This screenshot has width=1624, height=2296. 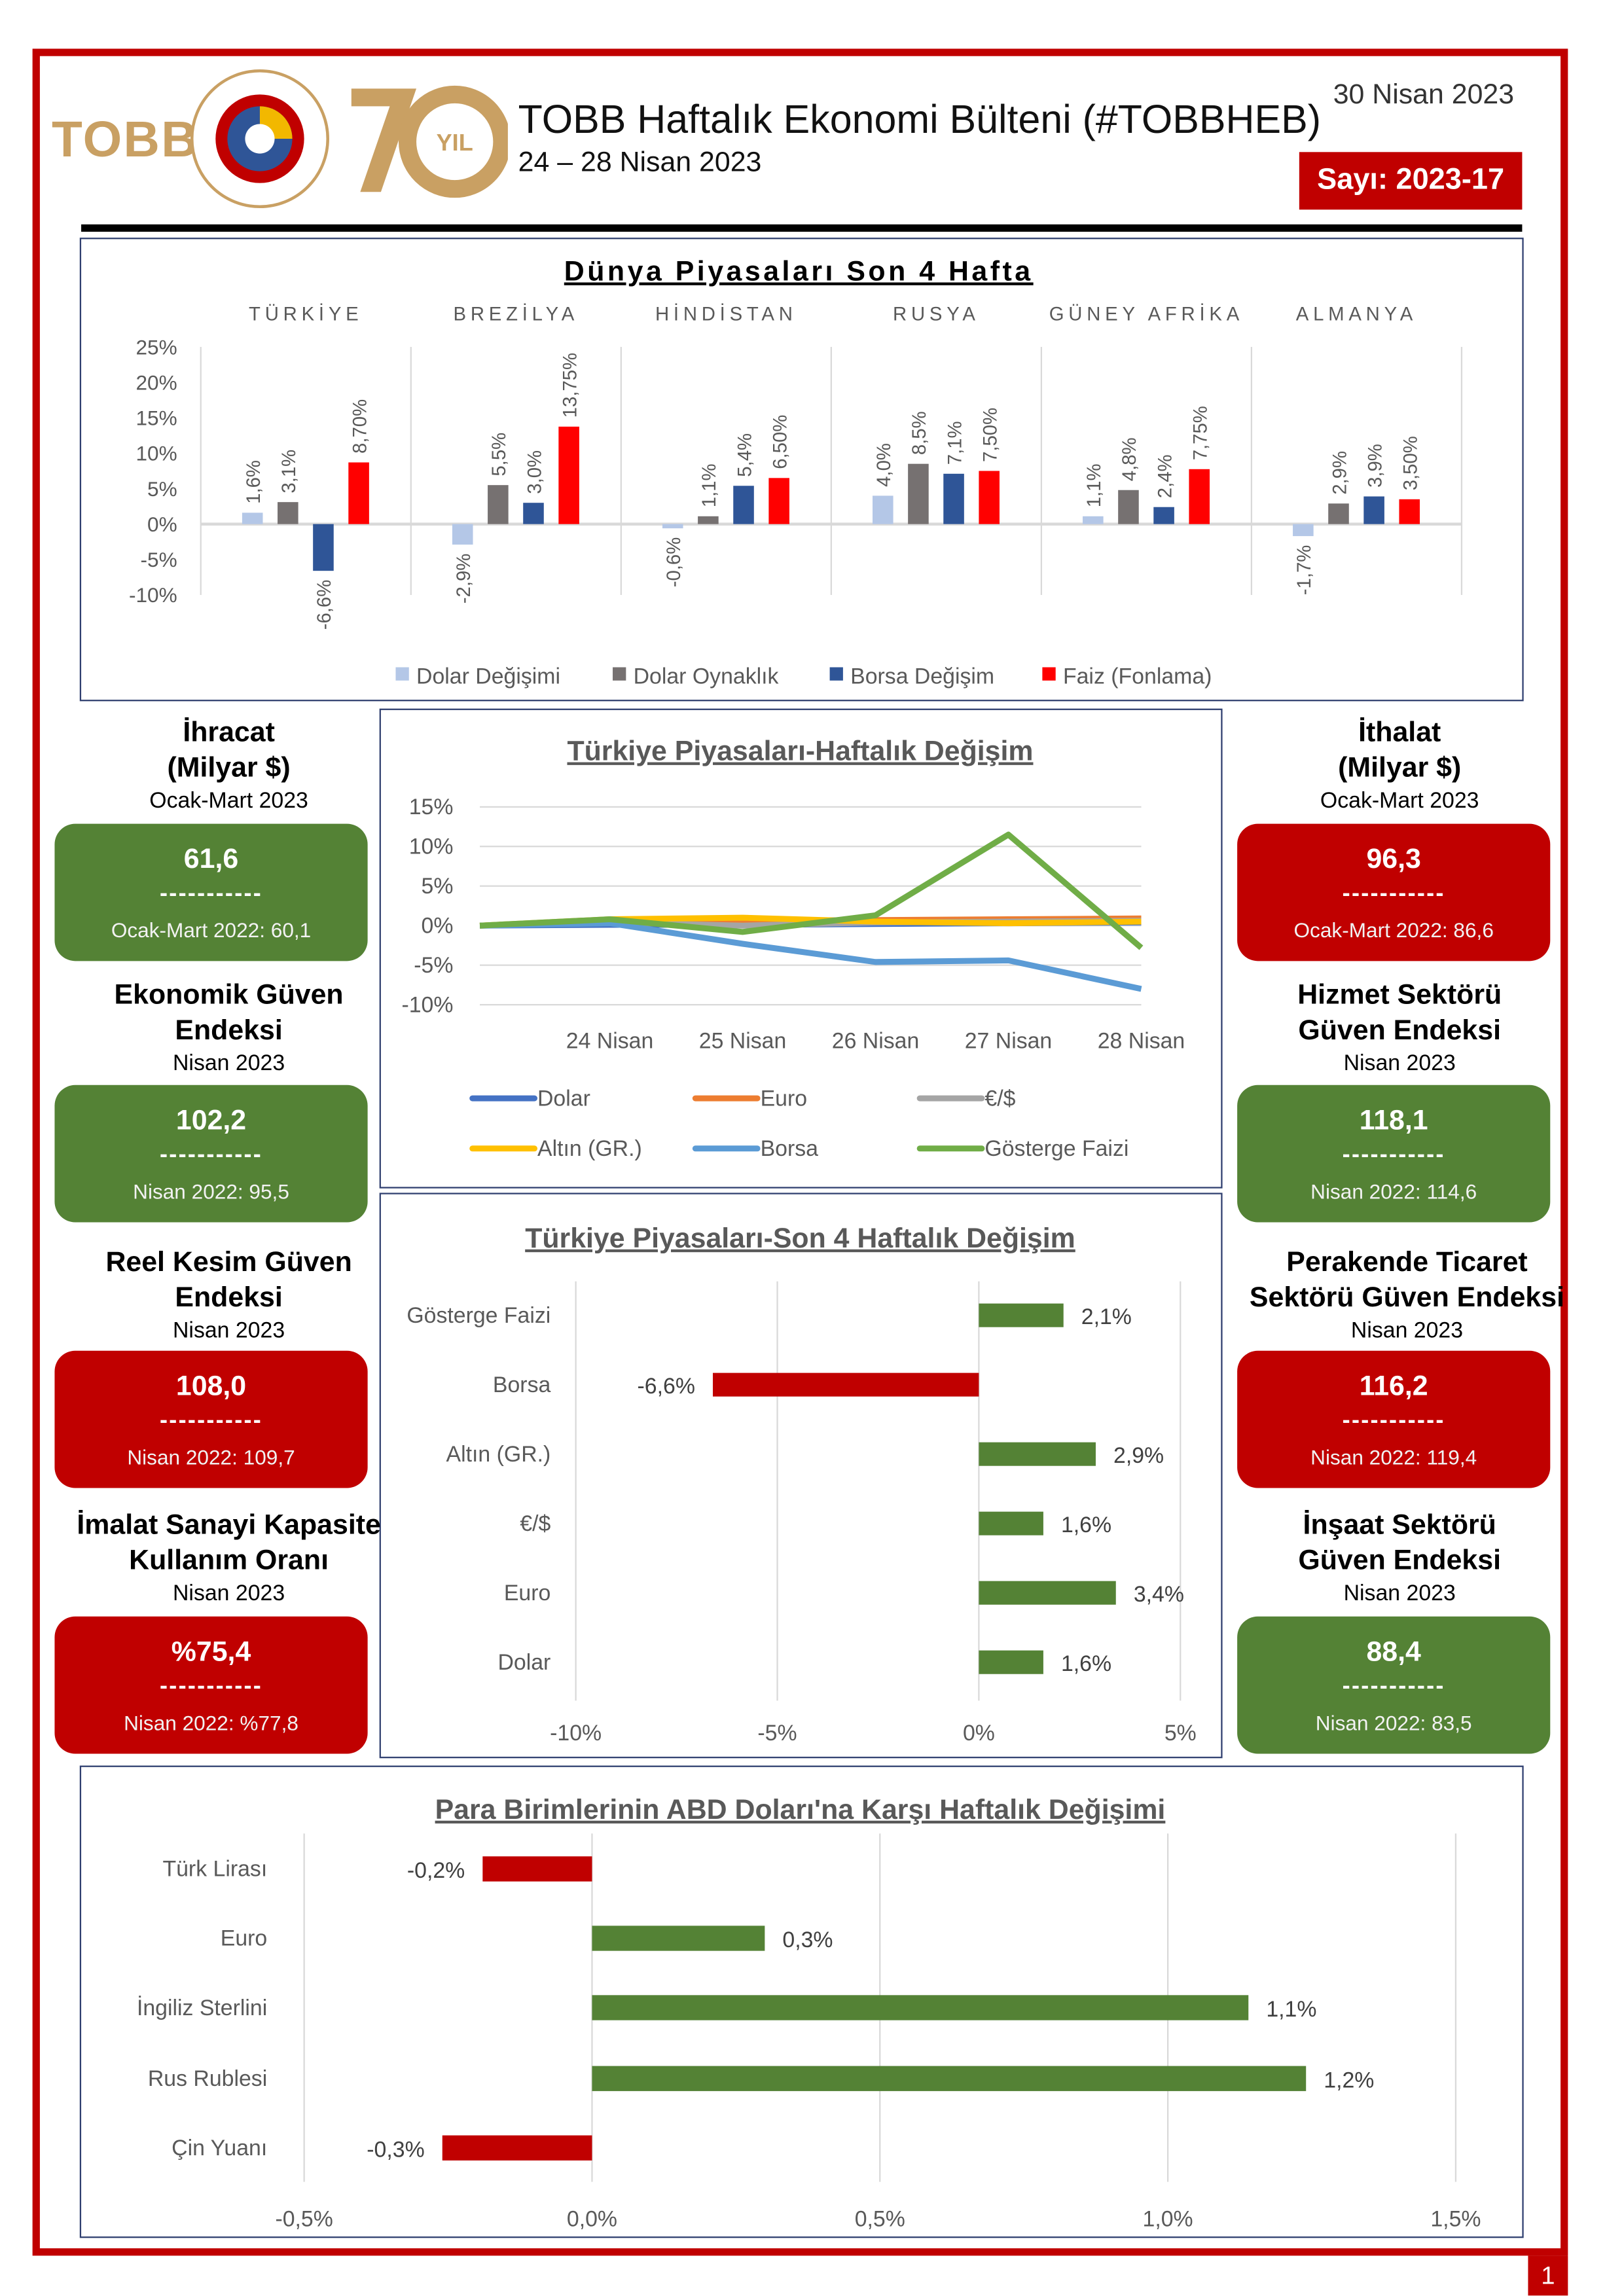 I want to click on indicator-title-line: İnşaat Sektörü, so click(x=1399, y=1525).